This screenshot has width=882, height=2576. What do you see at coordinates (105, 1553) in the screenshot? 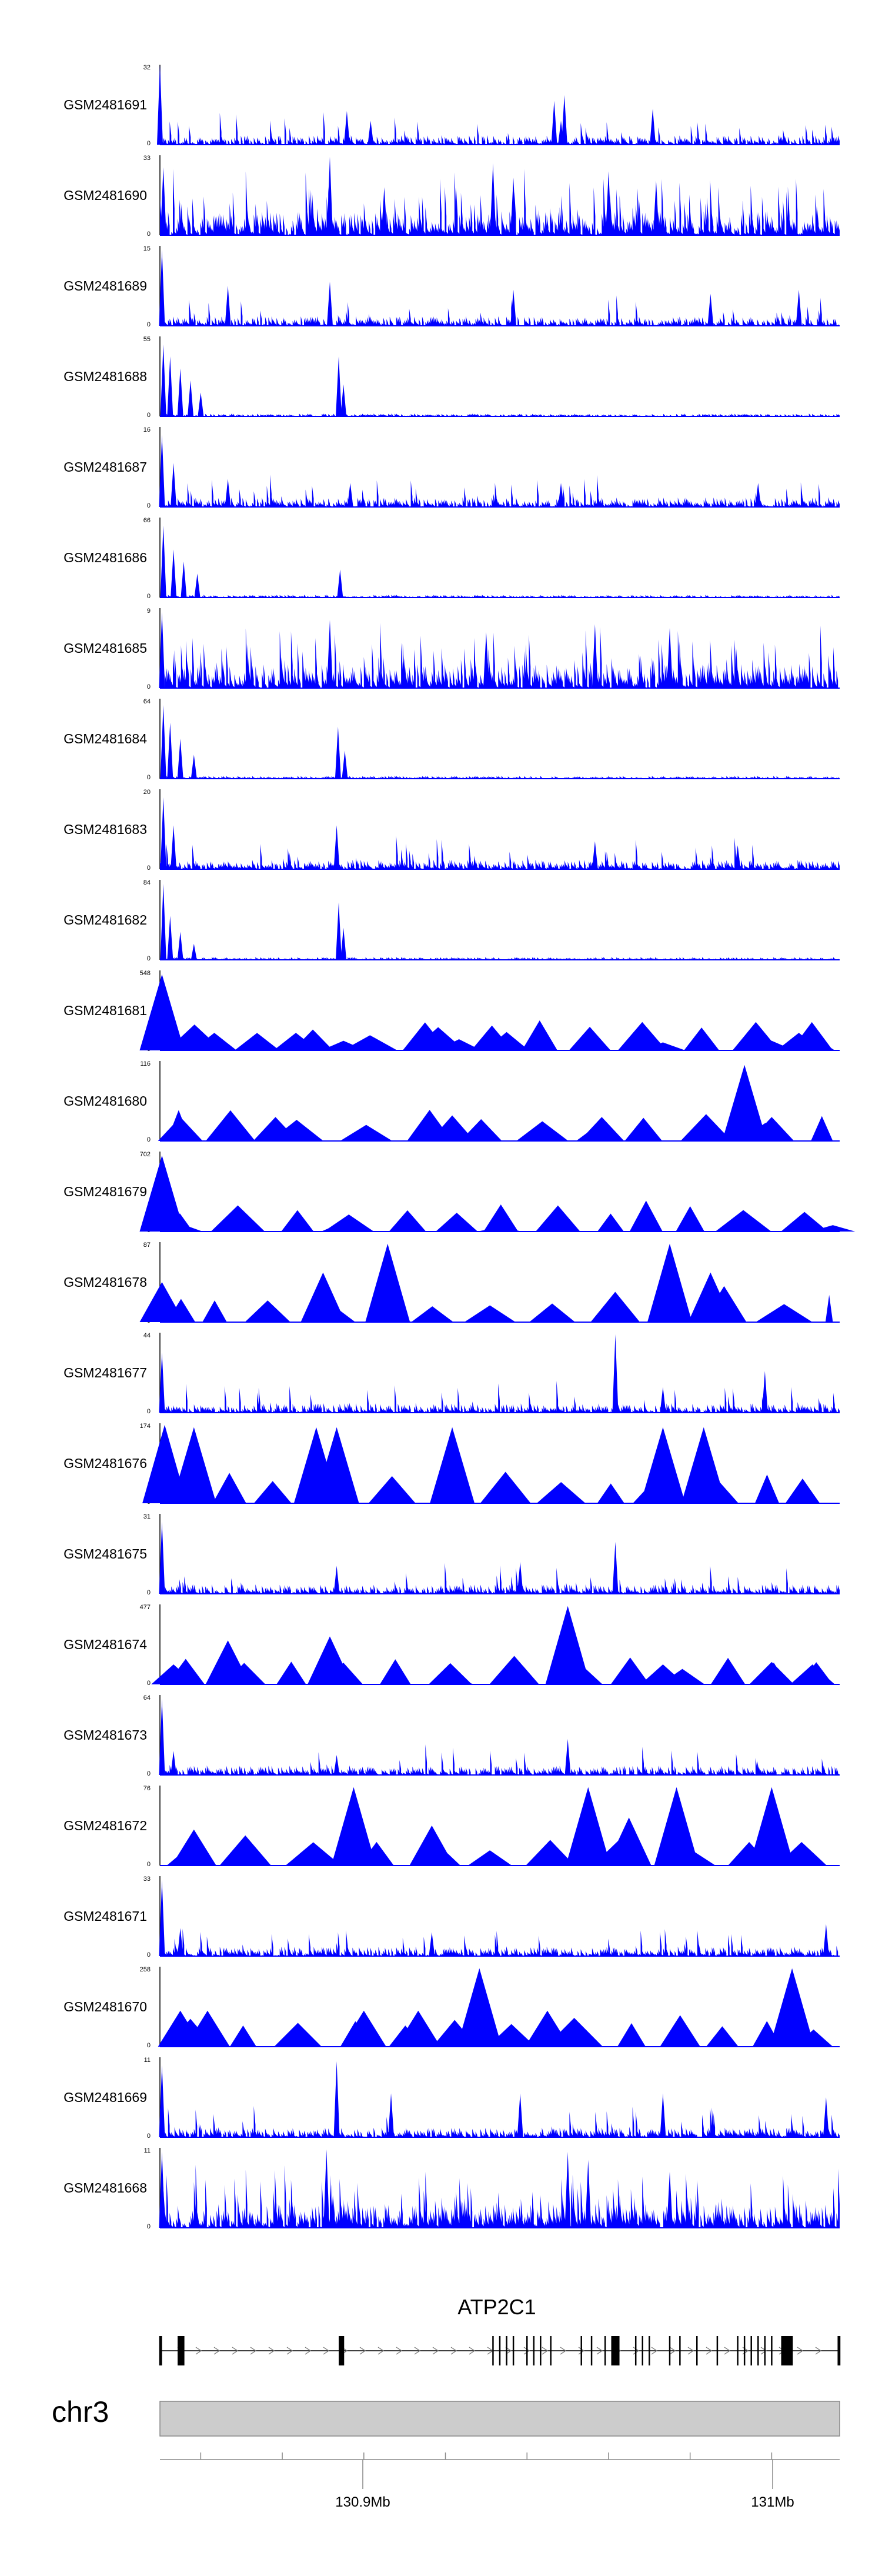
I see `track-label: GSM2481675` at bounding box center [105, 1553].